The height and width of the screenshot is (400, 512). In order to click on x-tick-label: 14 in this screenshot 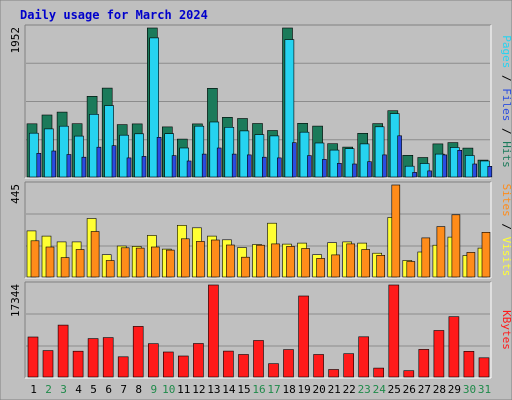, I will do `click(229, 389)`.